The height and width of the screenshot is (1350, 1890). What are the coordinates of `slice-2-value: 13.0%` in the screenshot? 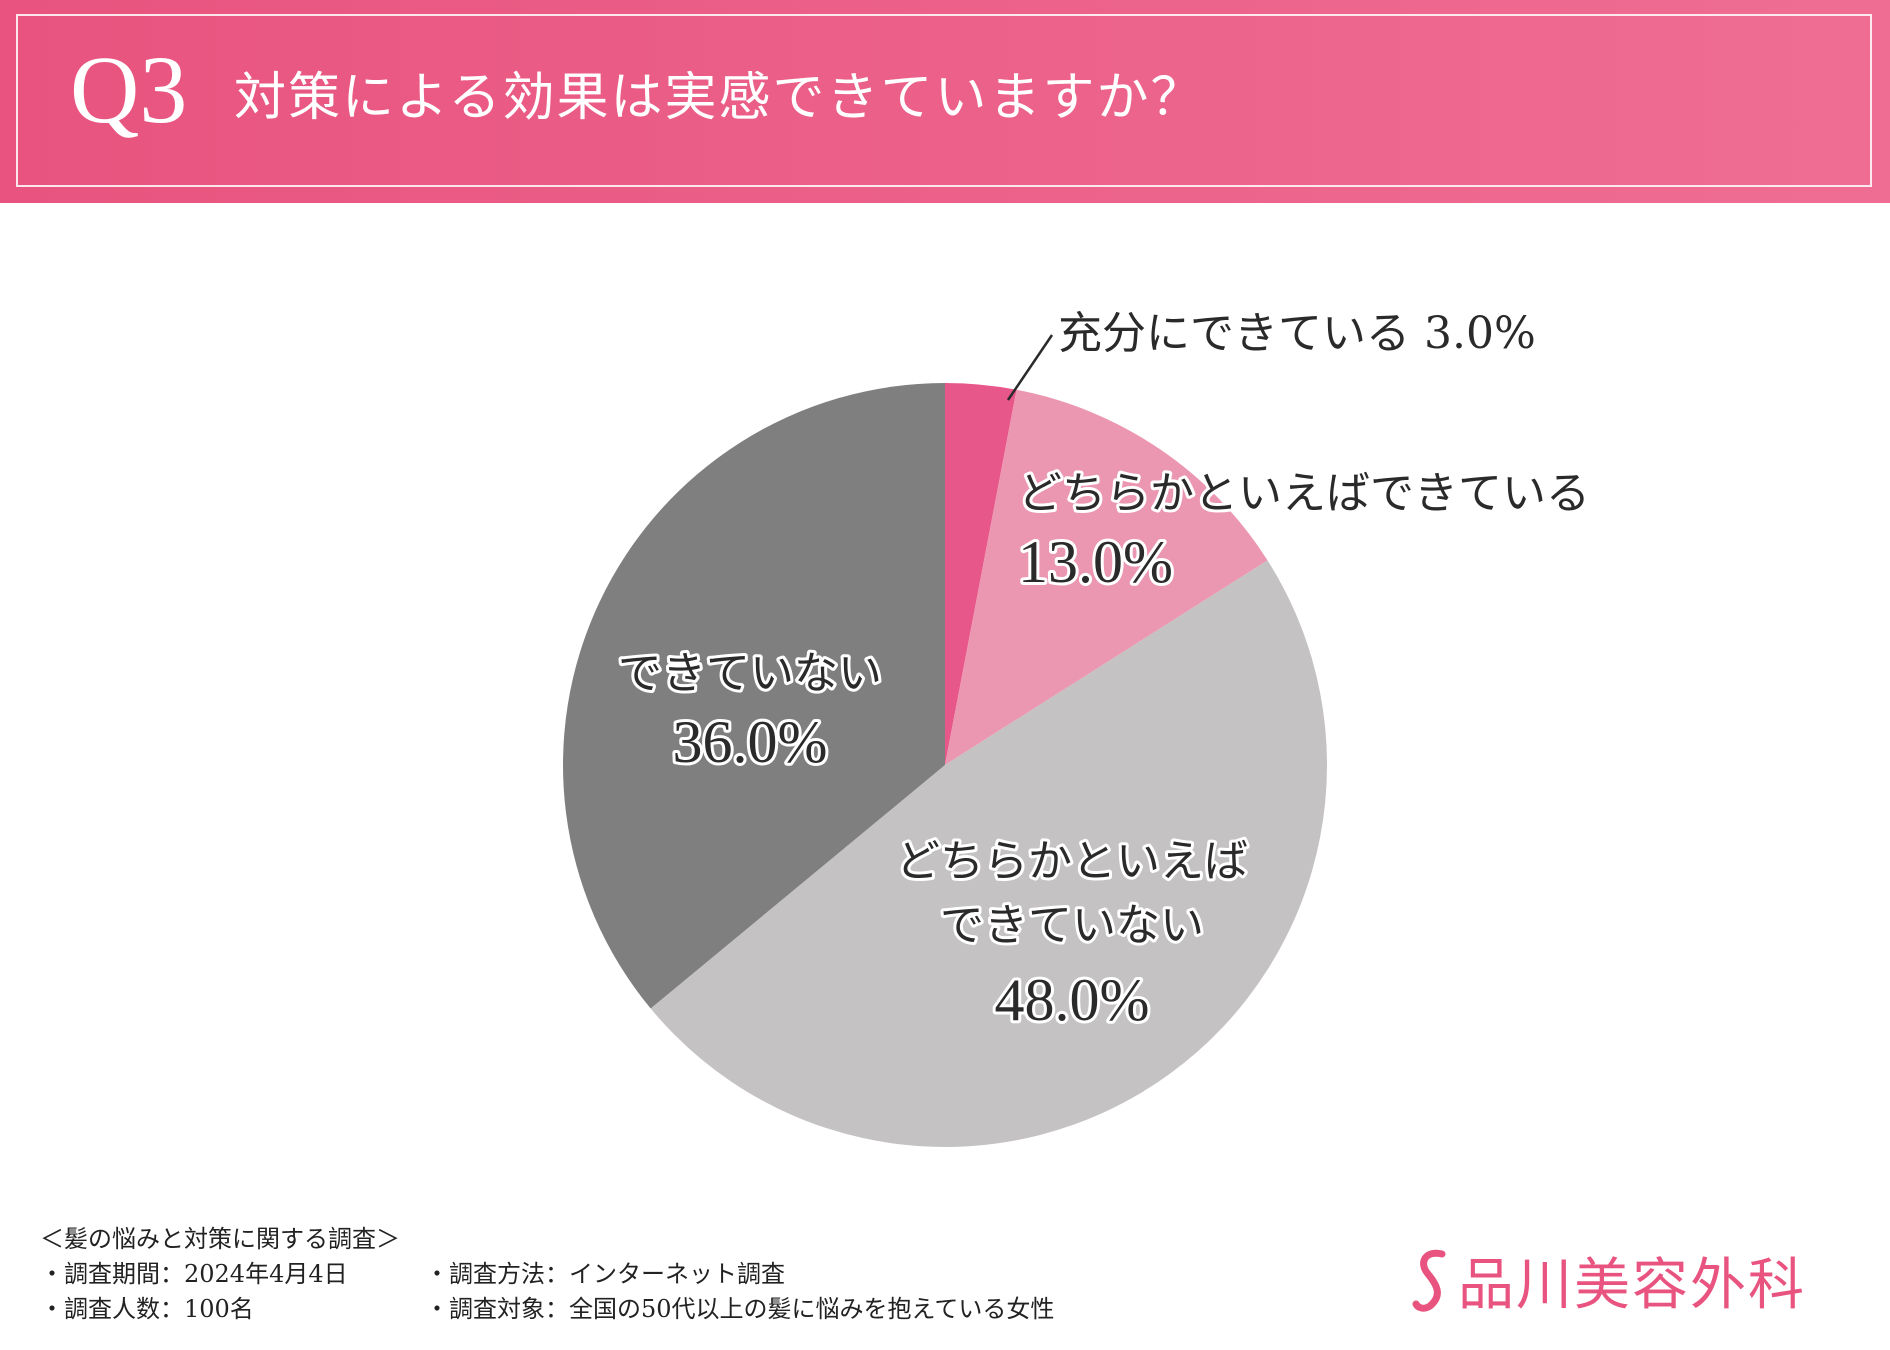 It's located at (1095, 562).